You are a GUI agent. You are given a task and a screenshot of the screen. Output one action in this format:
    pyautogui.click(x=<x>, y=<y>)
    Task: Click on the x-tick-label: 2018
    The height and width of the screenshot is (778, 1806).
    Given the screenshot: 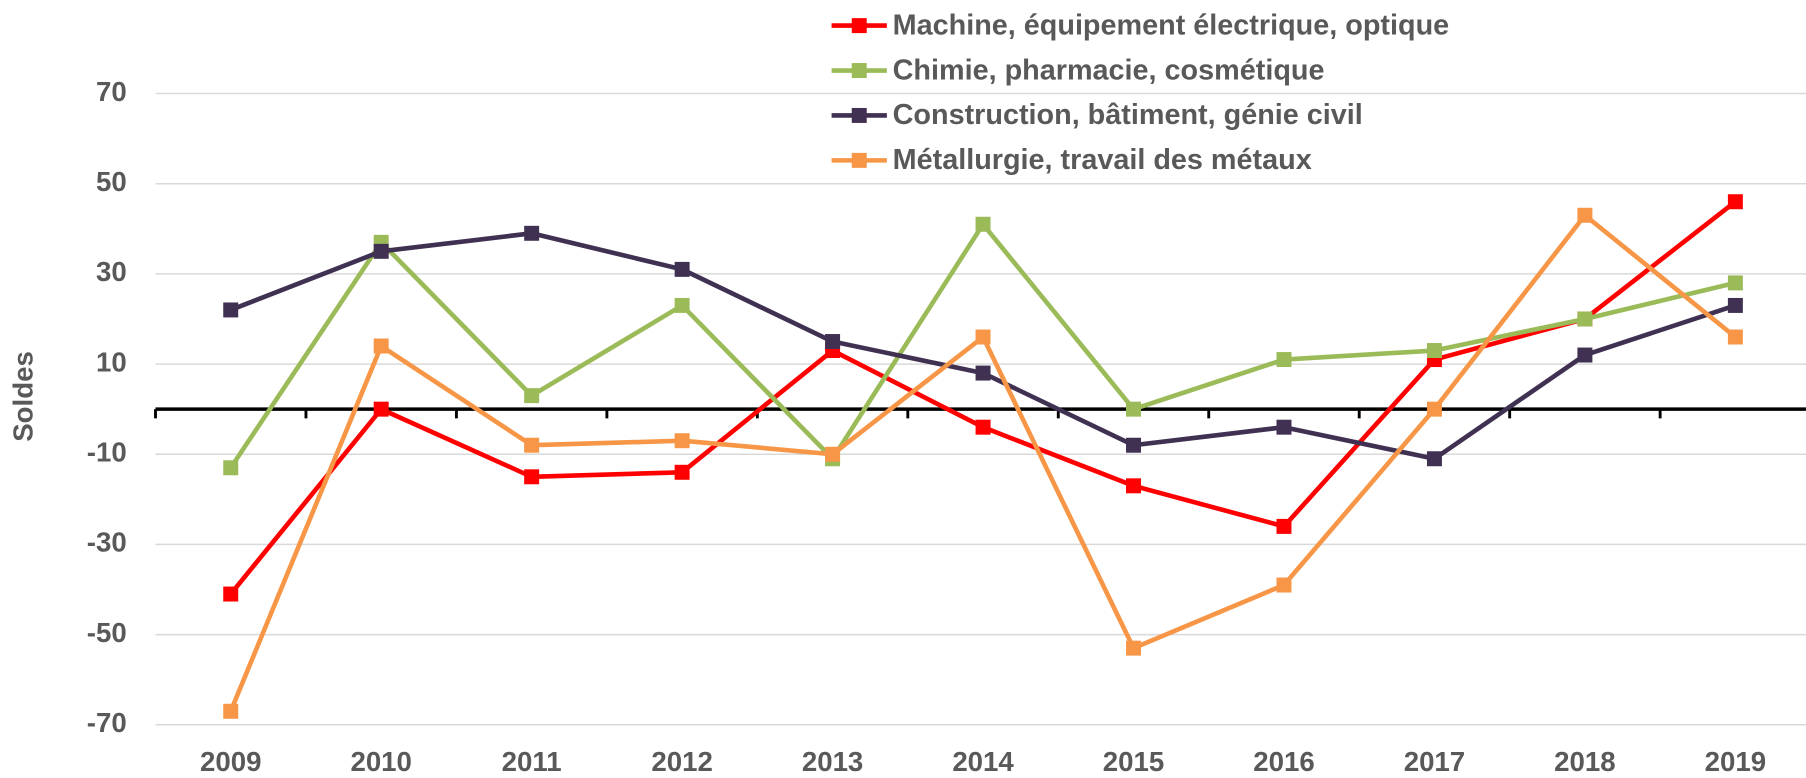 What is the action you would take?
    pyautogui.click(x=1584, y=761)
    